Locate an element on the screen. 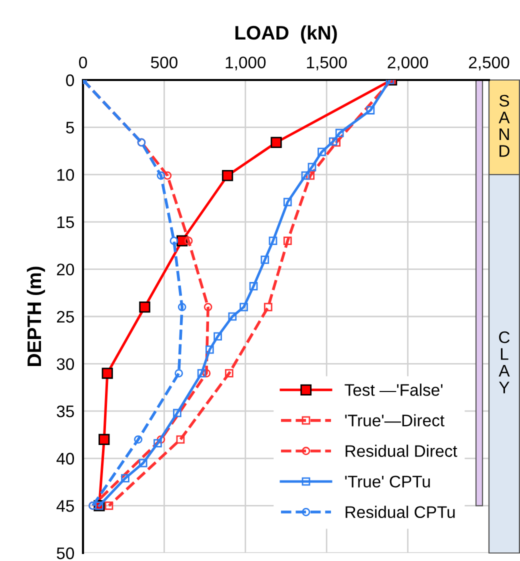  x-tick-label: 1,000 is located at coordinates (246, 63).